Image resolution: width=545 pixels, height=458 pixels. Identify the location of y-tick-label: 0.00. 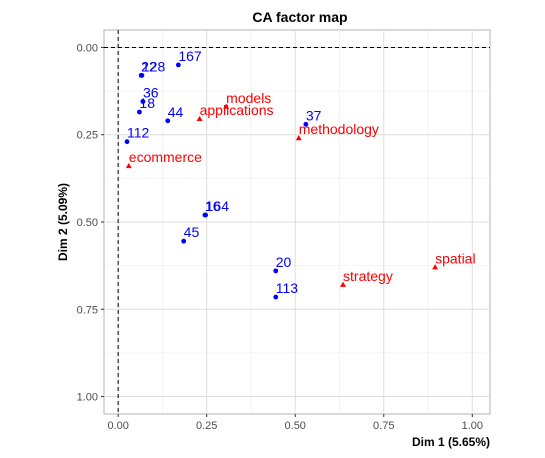
(87, 48).